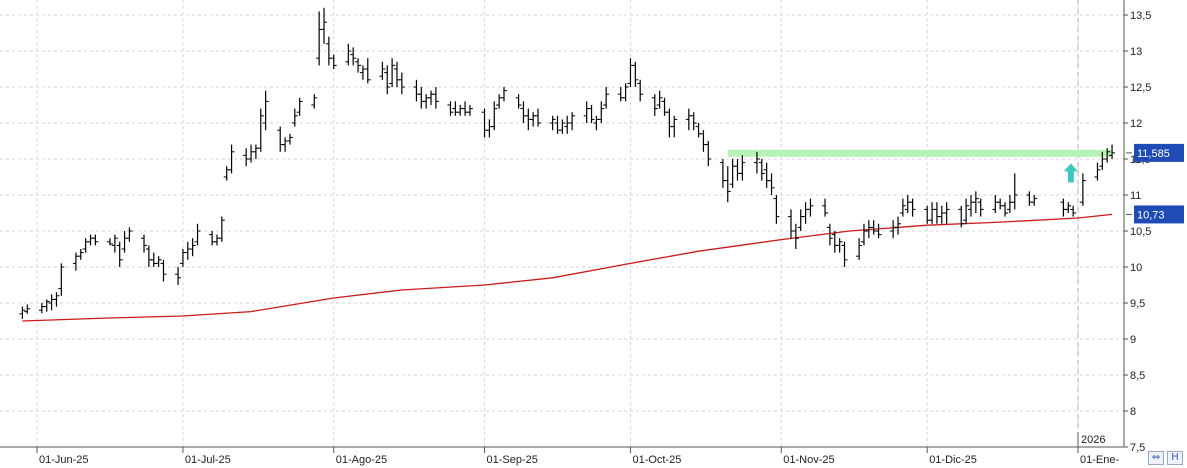 The image size is (1187, 468). Describe the element at coordinates (1133, 340) in the screenshot. I see `y-tick-label: 9` at that location.